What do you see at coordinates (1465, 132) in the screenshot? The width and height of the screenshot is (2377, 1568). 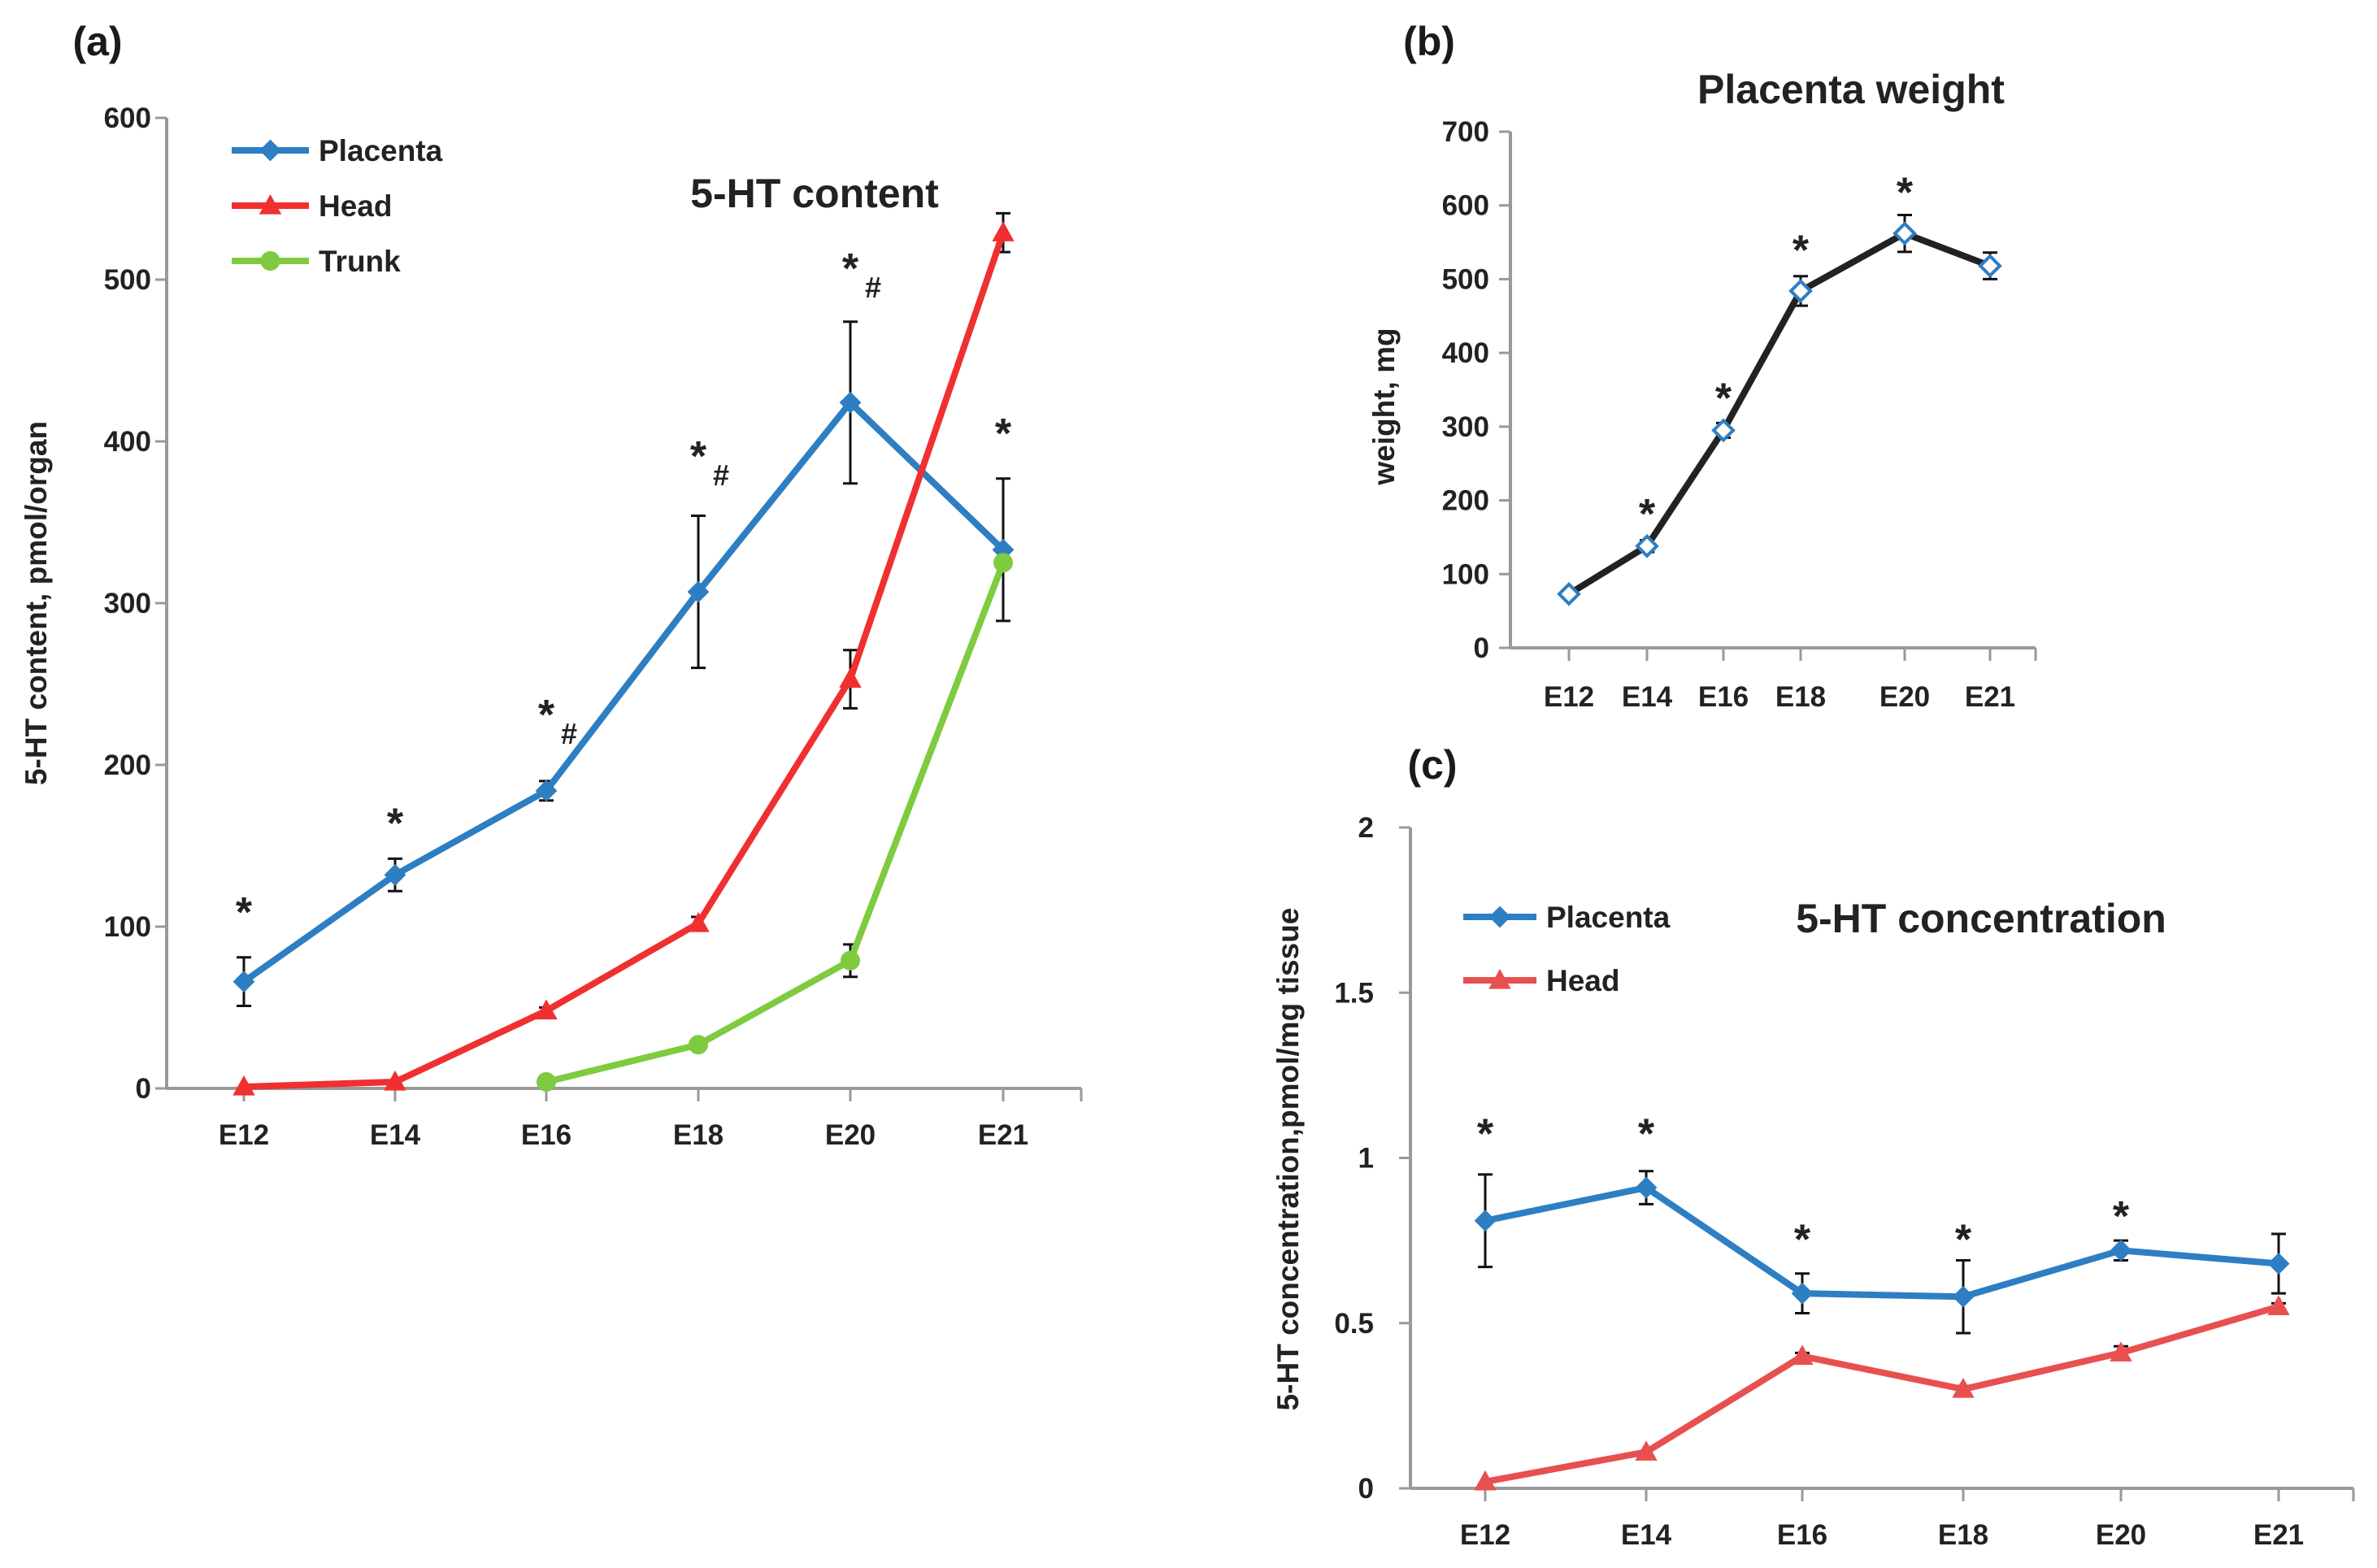 I see `y-tick-label: 700` at bounding box center [1465, 132].